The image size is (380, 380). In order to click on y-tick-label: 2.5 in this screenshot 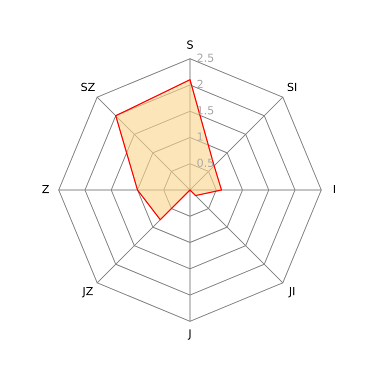, I will do `click(205, 58)`.